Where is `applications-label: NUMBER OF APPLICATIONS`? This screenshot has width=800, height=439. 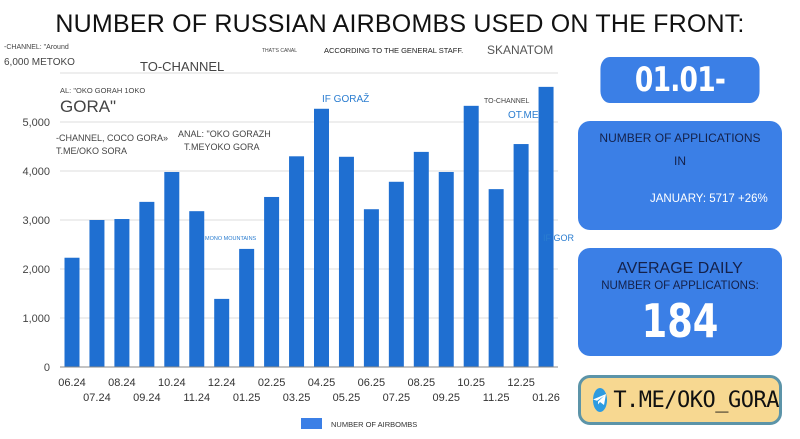
applications-label: NUMBER OF APPLICATIONS is located at coordinates (680, 138).